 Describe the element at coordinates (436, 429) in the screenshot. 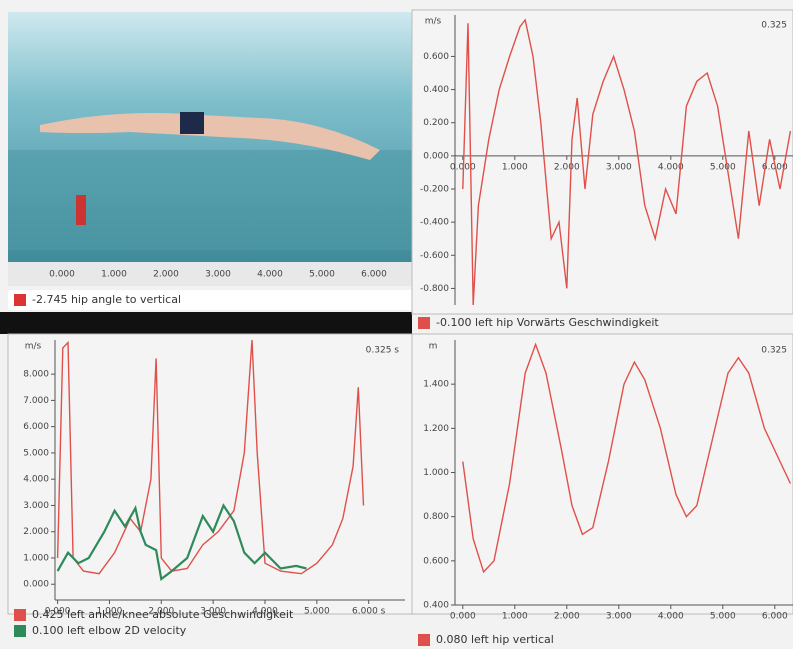

I see `y-tick-label: 1.200` at that location.